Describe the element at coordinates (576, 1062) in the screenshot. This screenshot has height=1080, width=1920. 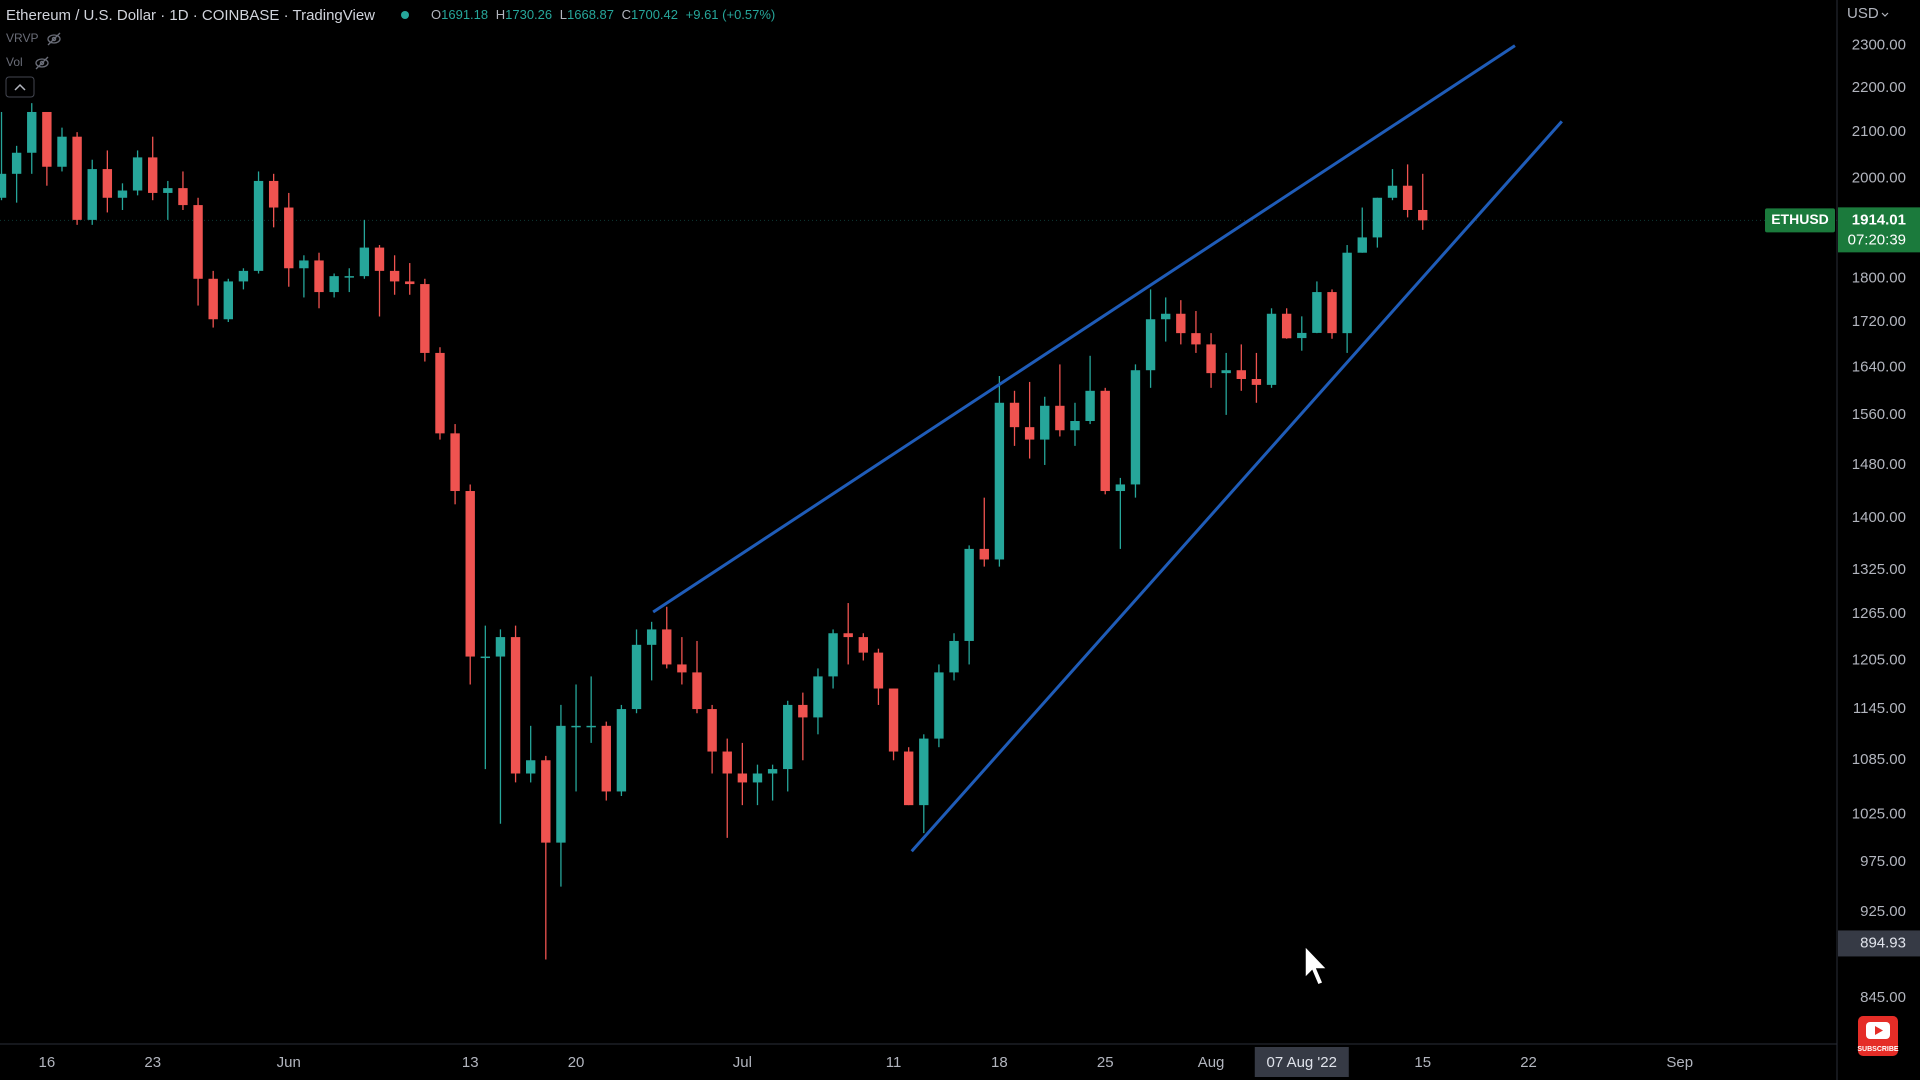
I see `x-tick-label: 20` at that location.